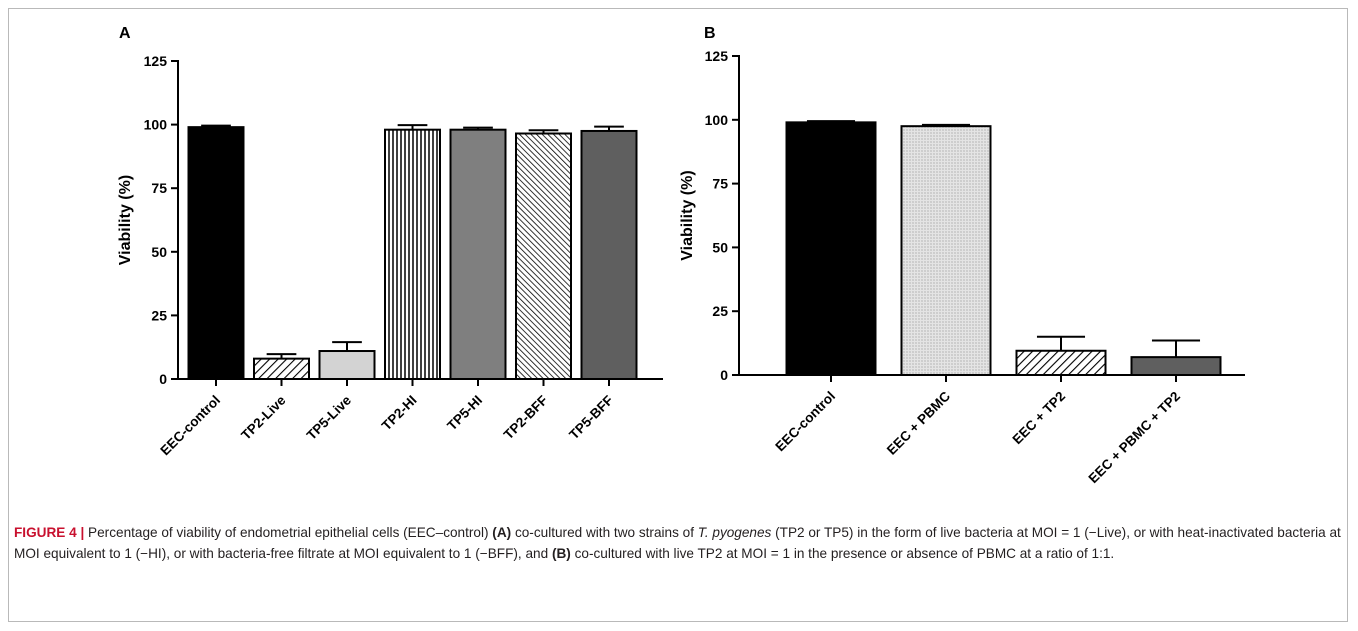 This screenshot has height=631, width=1358. Describe the element at coordinates (710, 33) in the screenshot. I see `panel-letter: B` at that location.